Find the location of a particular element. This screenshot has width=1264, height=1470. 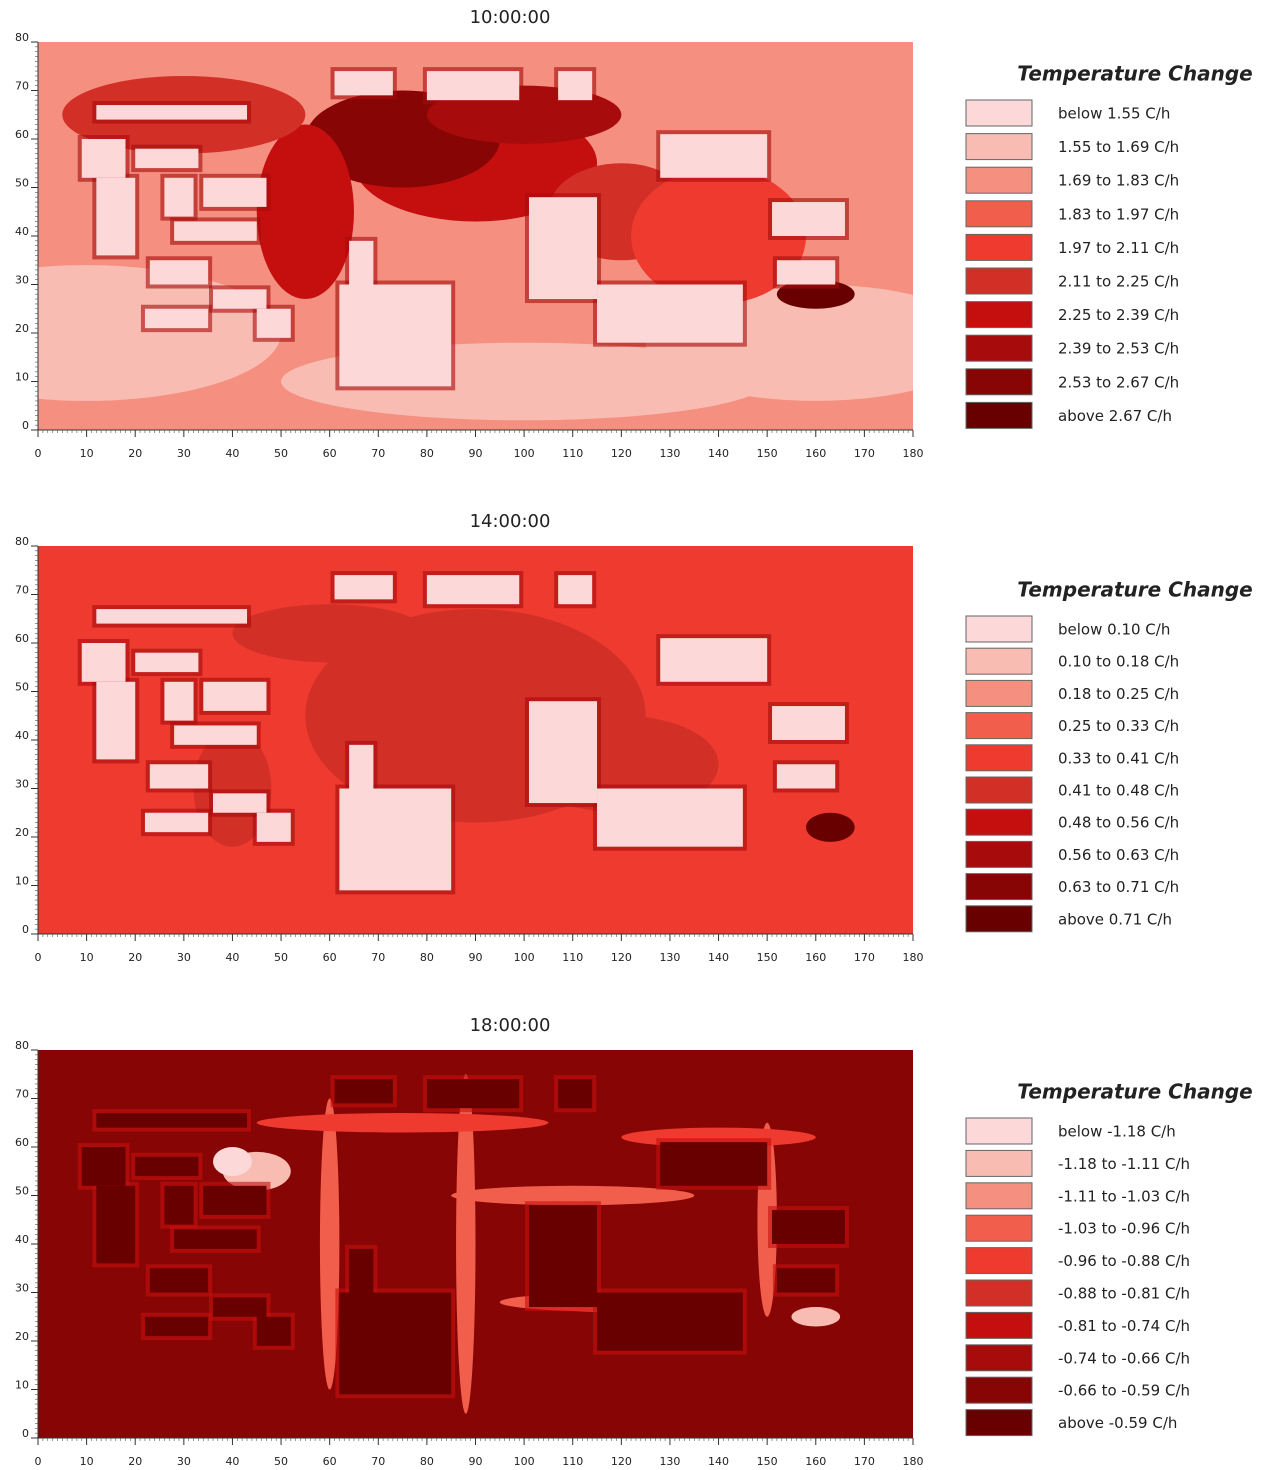

legend-label: 2.39 to 2.53 C/h is located at coordinates (1118, 349).